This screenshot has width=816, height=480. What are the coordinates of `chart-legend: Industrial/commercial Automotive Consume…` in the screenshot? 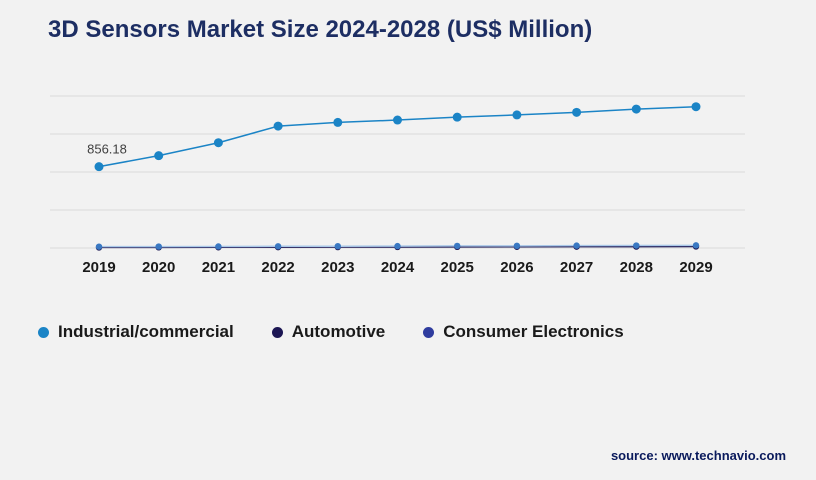 It's located at (331, 332).